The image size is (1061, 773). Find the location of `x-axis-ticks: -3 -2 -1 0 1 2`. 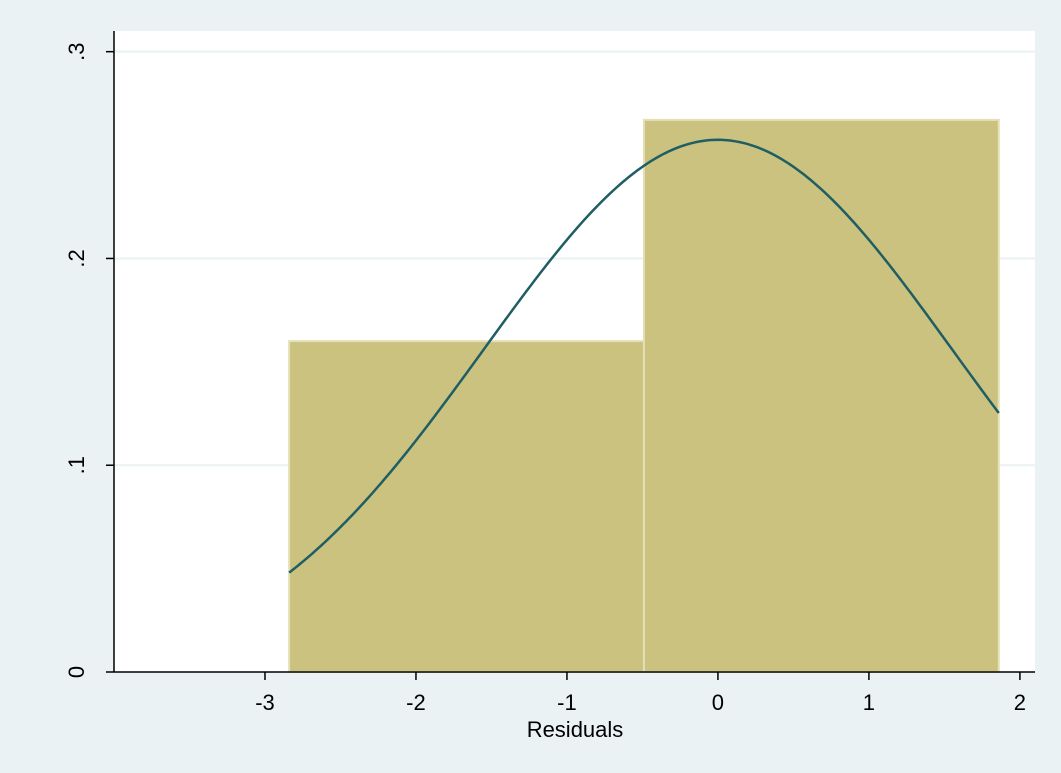

x-axis-ticks: -3 -2 -1 0 1 2 is located at coordinates (640, 693).